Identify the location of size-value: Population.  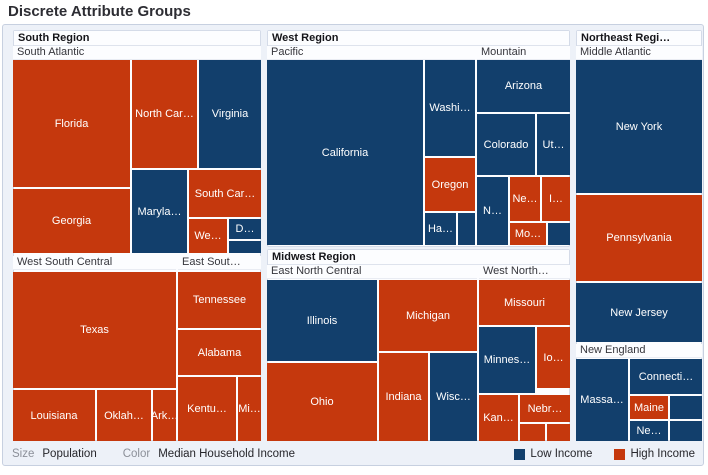
(69, 454).